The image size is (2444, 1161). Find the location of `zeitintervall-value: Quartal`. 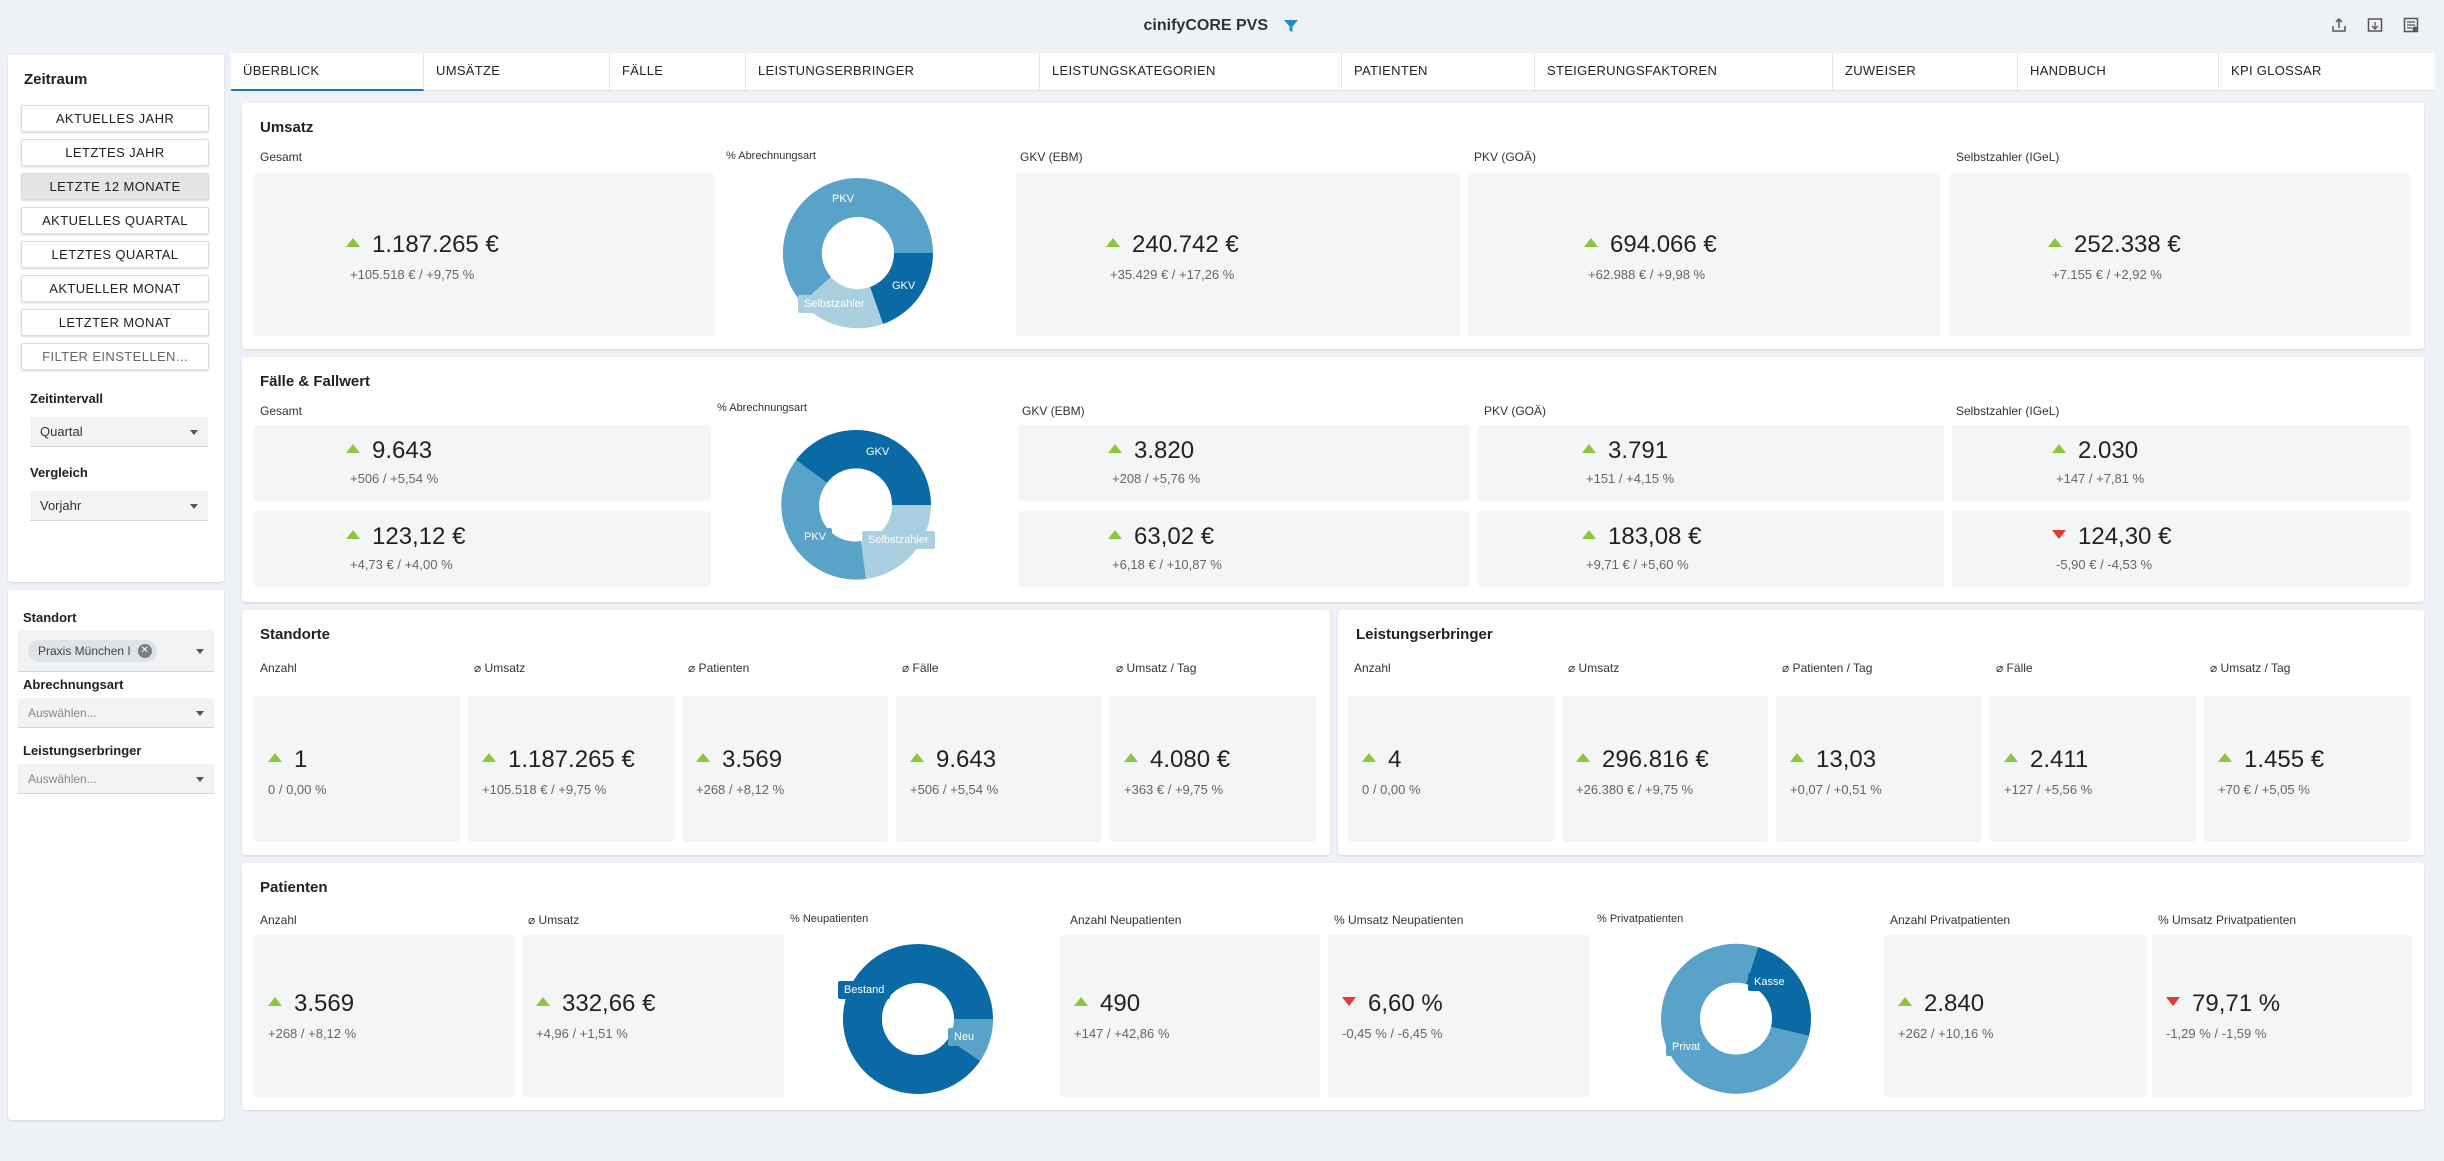

zeitintervall-value: Quartal is located at coordinates (61, 431).